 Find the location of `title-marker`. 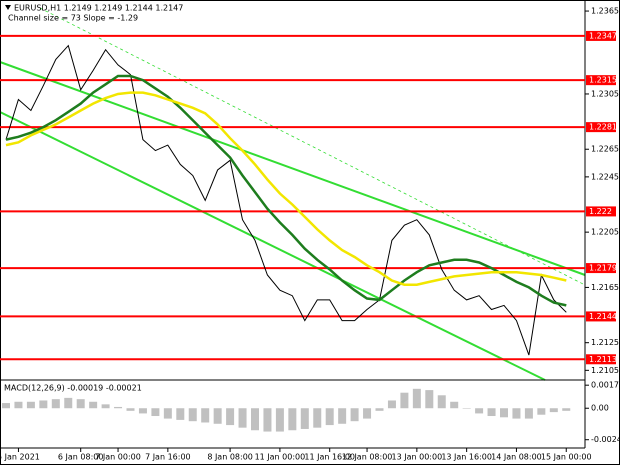

title-marker is located at coordinates (8, 7).